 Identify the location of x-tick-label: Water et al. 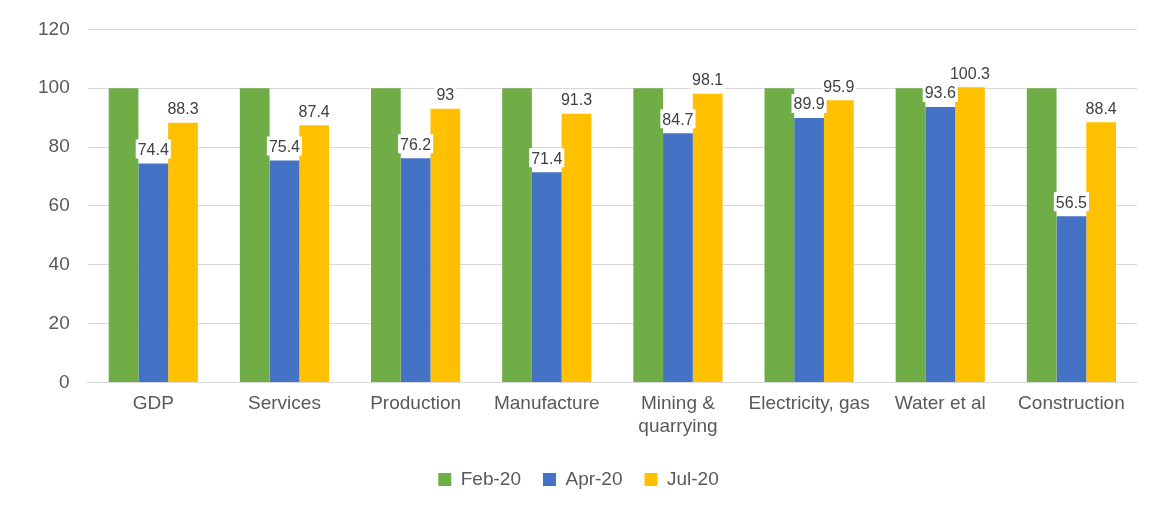
(940, 403).